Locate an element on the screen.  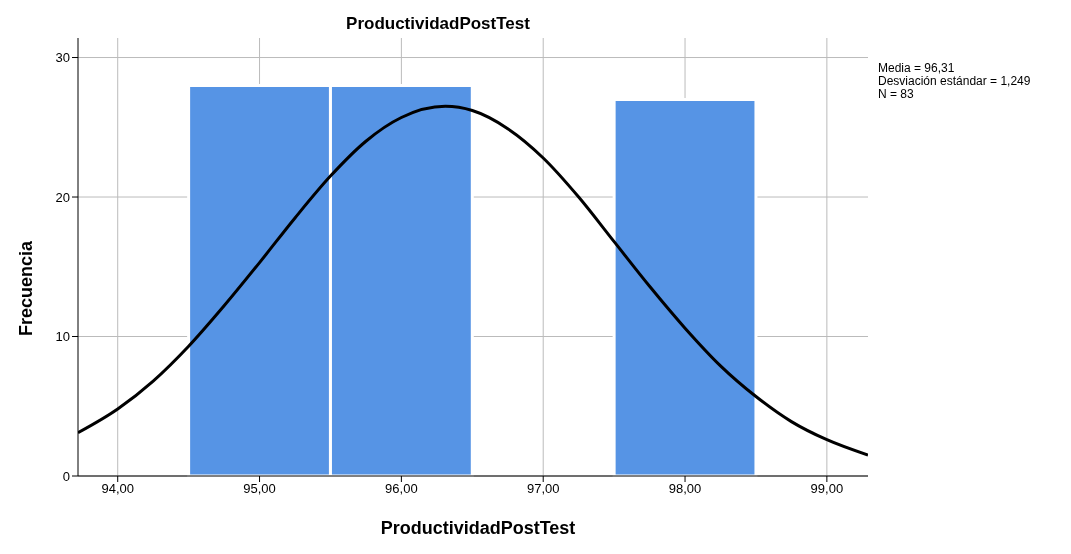
x-tick-label: 99,00 is located at coordinates (827, 489).